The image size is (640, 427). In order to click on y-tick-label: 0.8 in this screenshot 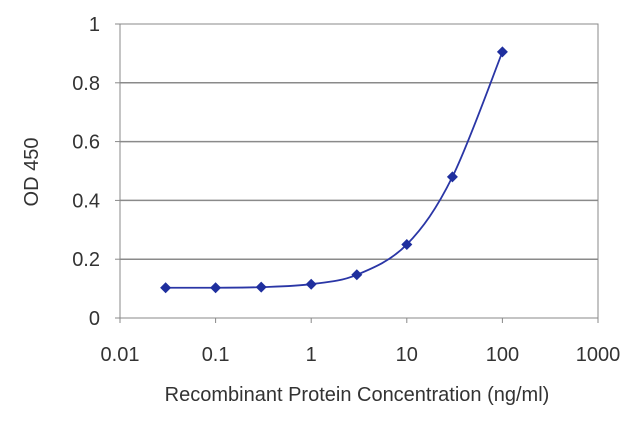, I will do `click(86, 84)`.